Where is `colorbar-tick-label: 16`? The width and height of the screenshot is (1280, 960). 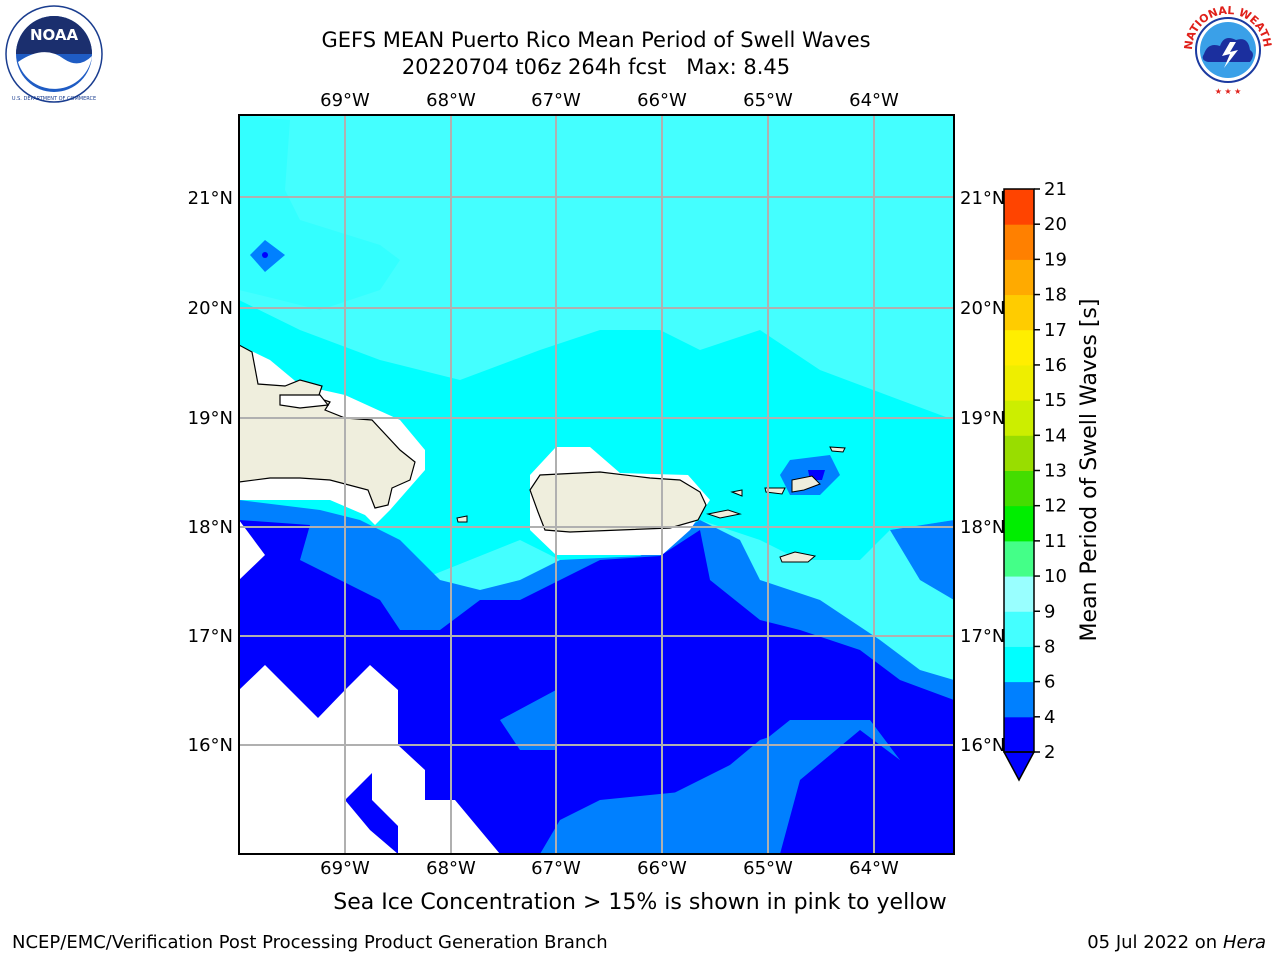 colorbar-tick-label: 16 is located at coordinates (1055, 365).